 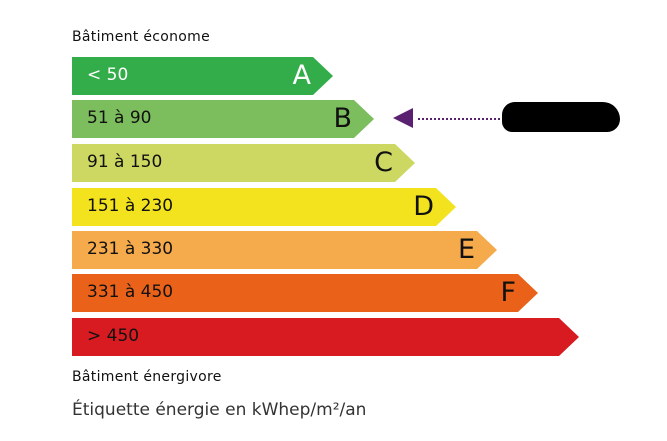 What do you see at coordinates (243, 163) in the screenshot?
I see `class-bar-c: 91 à 150 C` at bounding box center [243, 163].